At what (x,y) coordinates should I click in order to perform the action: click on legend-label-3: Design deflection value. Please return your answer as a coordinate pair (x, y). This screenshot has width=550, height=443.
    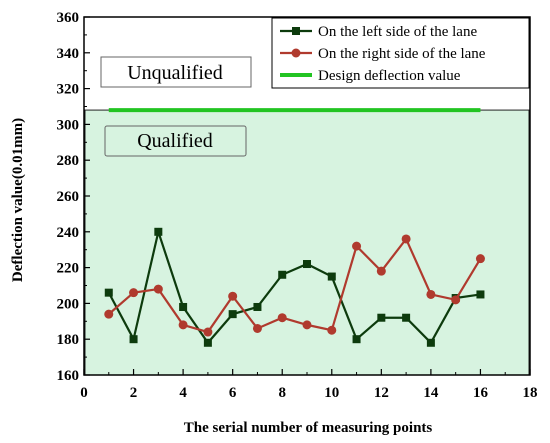
    Looking at the image, I should click on (389, 76).